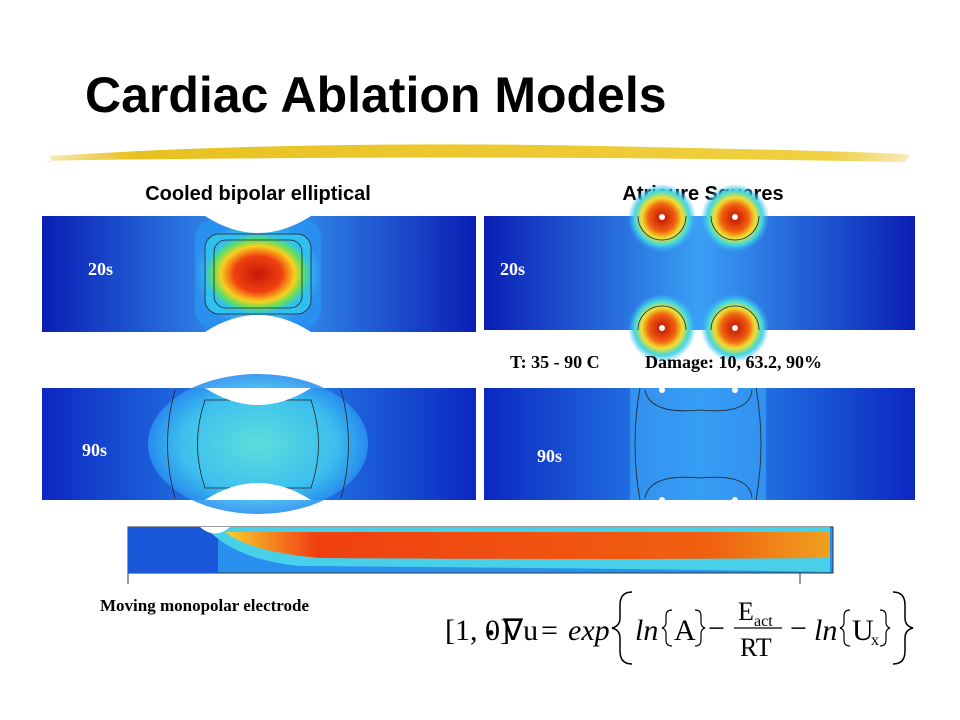 The height and width of the screenshot is (720, 960). What do you see at coordinates (204, 605) in the screenshot?
I see `caption: Moving monopolar electrode` at bounding box center [204, 605].